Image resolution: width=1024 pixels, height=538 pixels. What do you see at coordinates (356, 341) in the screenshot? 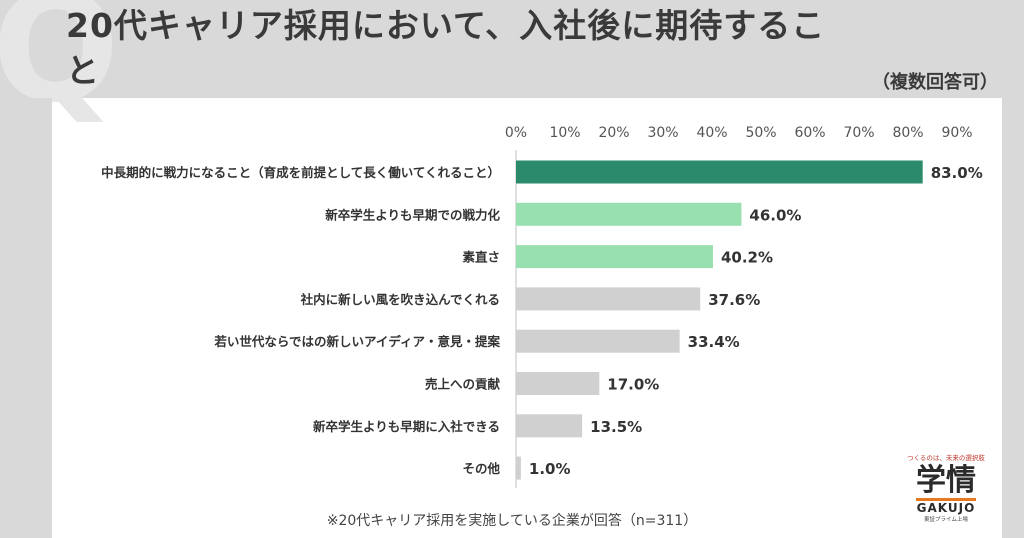
I see `category-label: 若い世代ならではの新しいアイディア・意見・提案` at bounding box center [356, 341].